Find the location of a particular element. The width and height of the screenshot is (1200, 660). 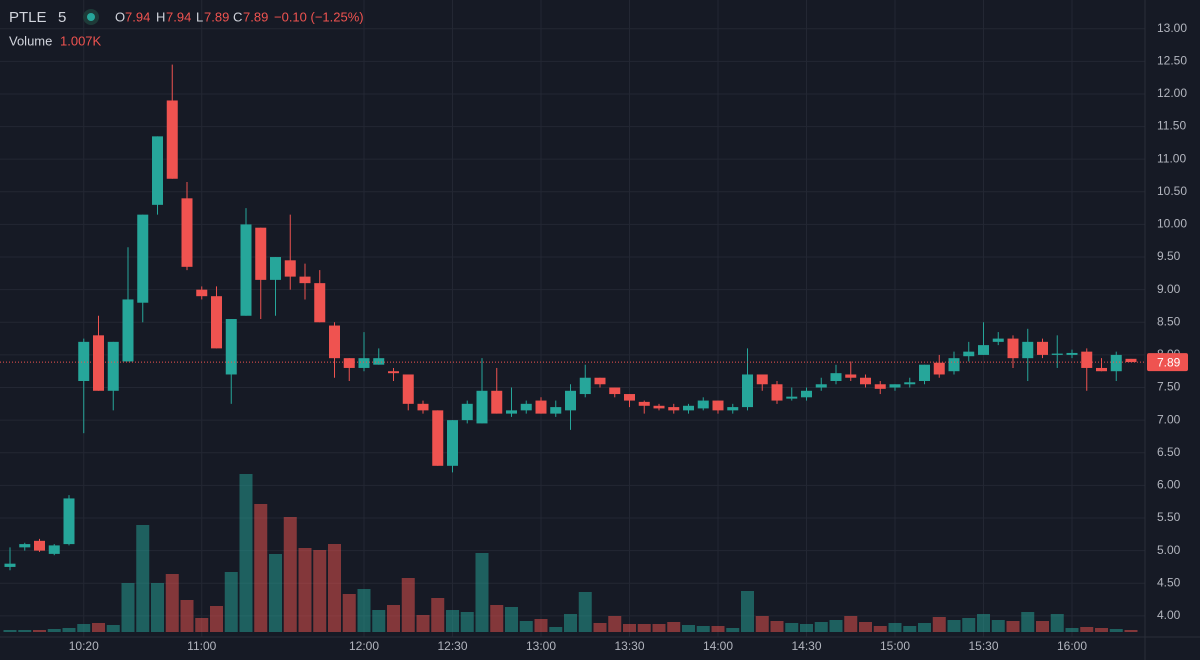

y-tick-label: 5.50 is located at coordinates (1169, 517).